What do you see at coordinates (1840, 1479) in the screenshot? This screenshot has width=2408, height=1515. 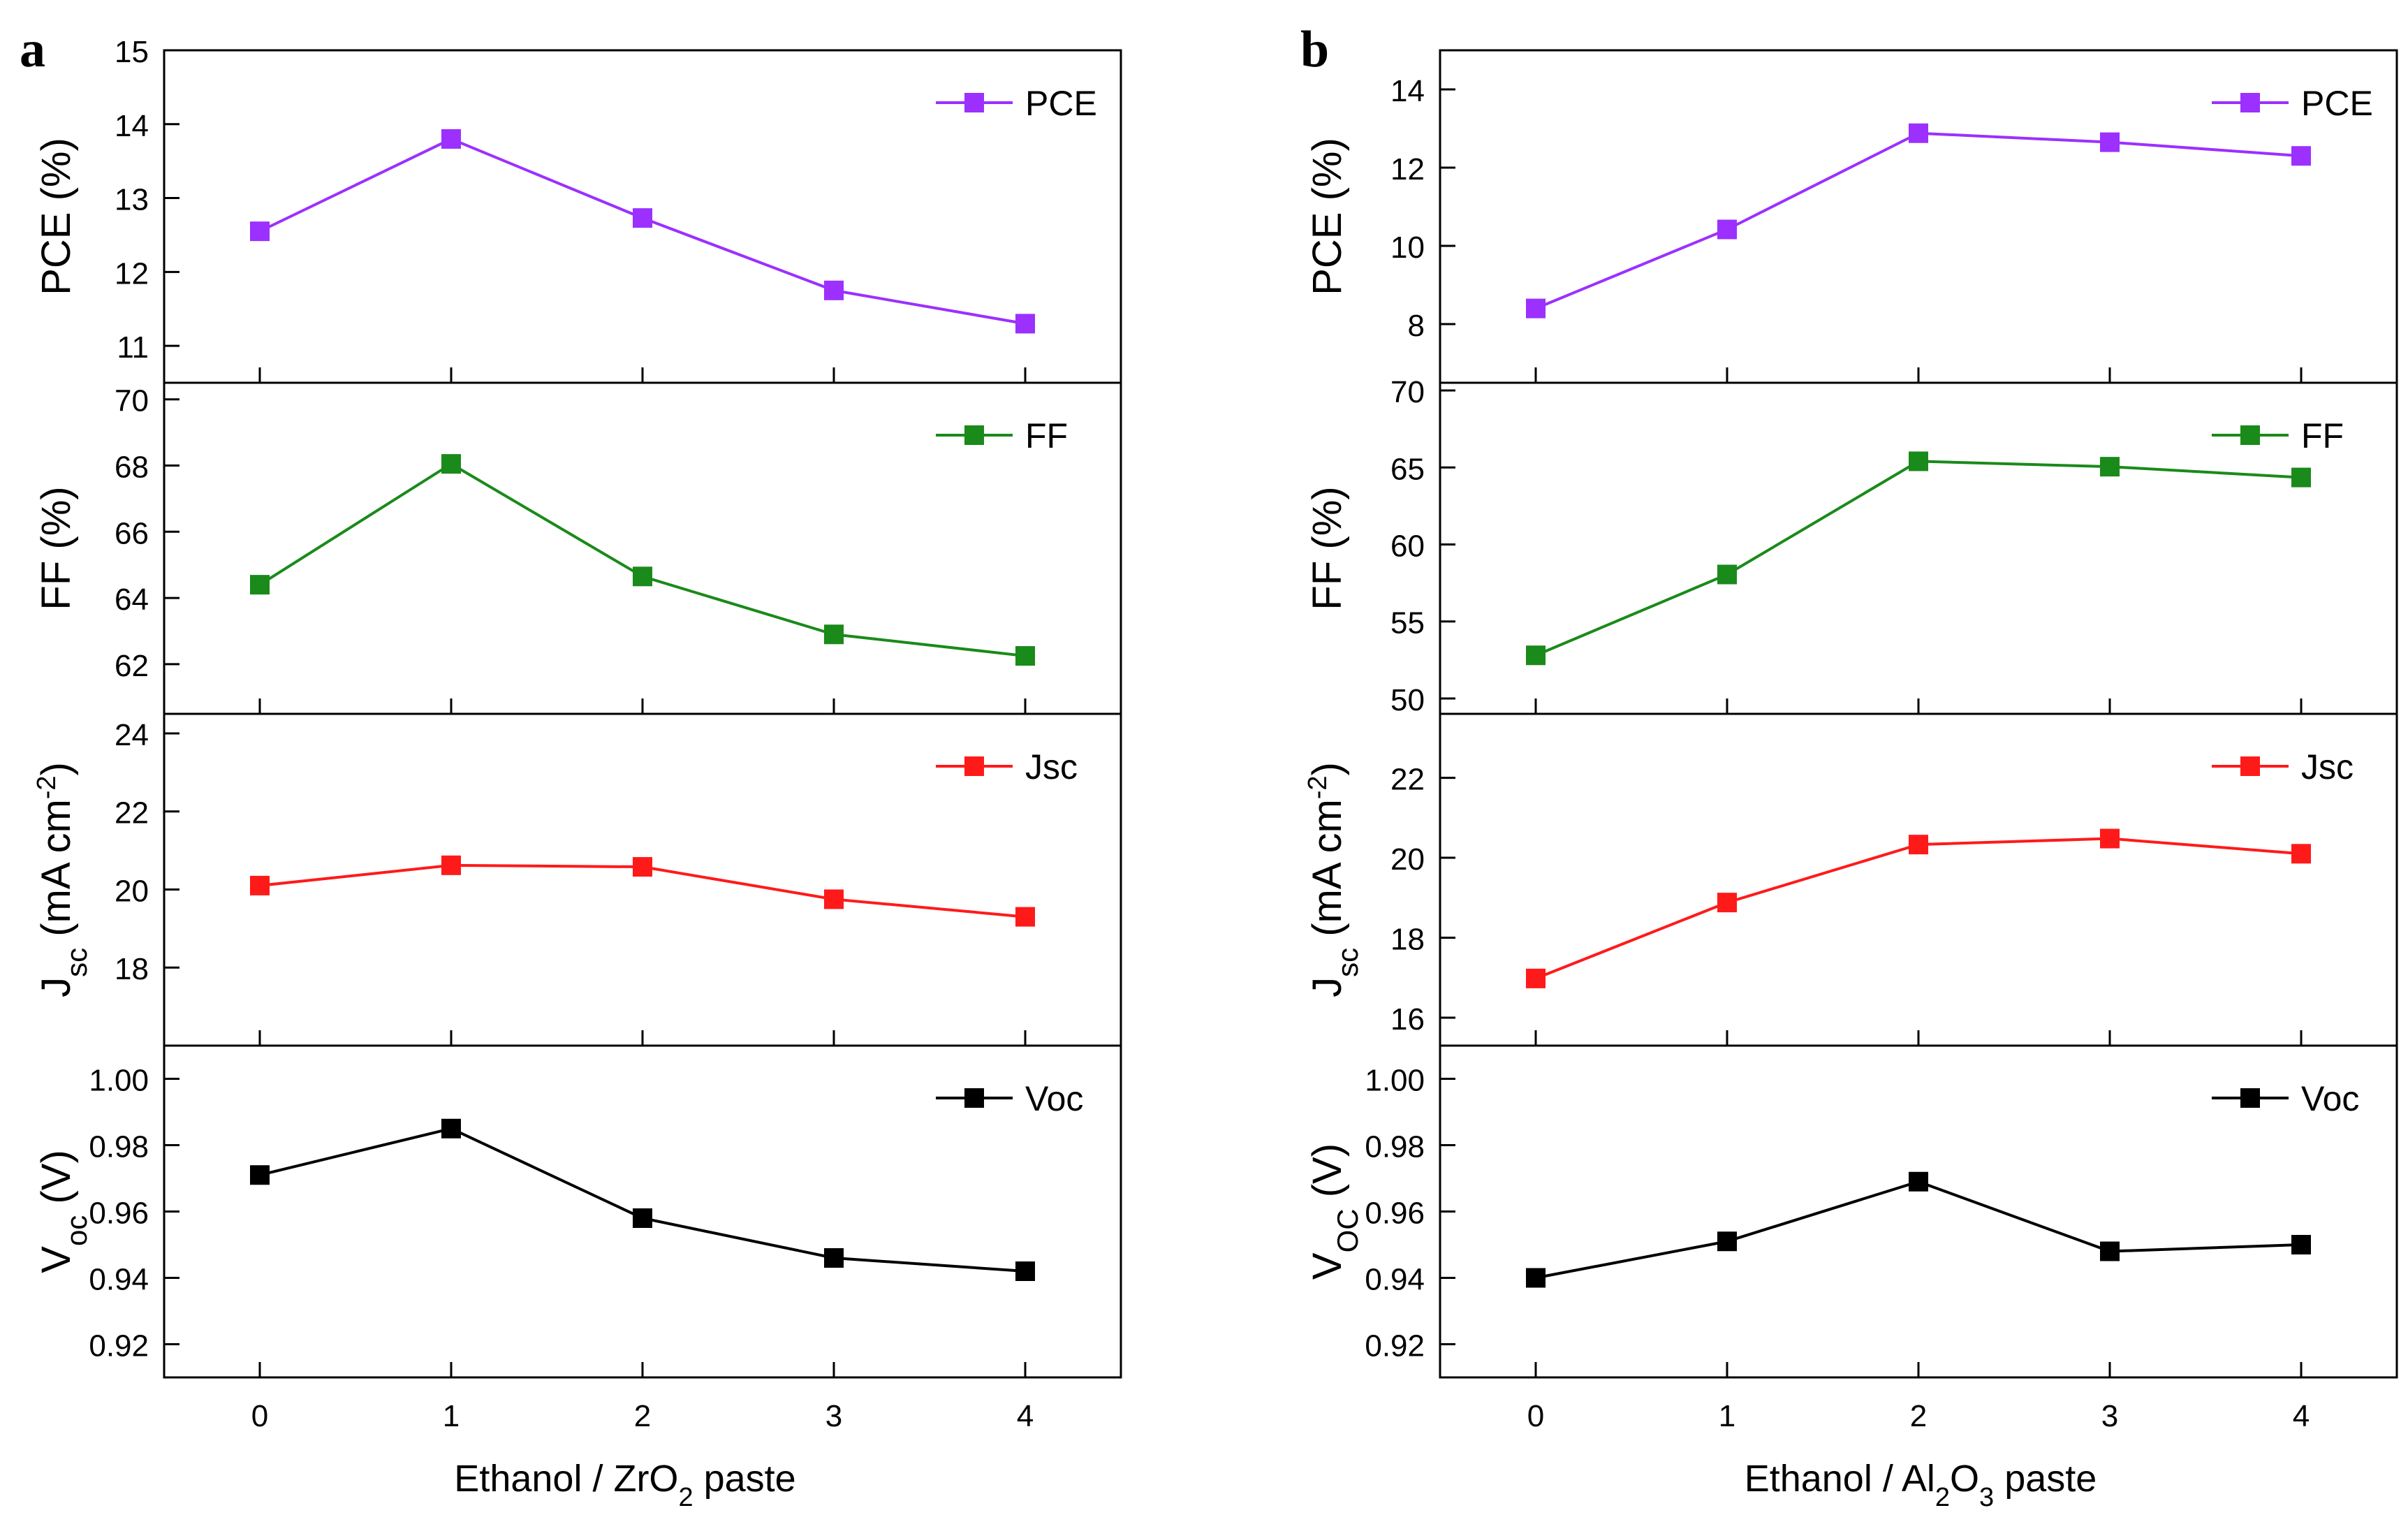 I see `x-label-main: Ethanol / Al` at bounding box center [1840, 1479].